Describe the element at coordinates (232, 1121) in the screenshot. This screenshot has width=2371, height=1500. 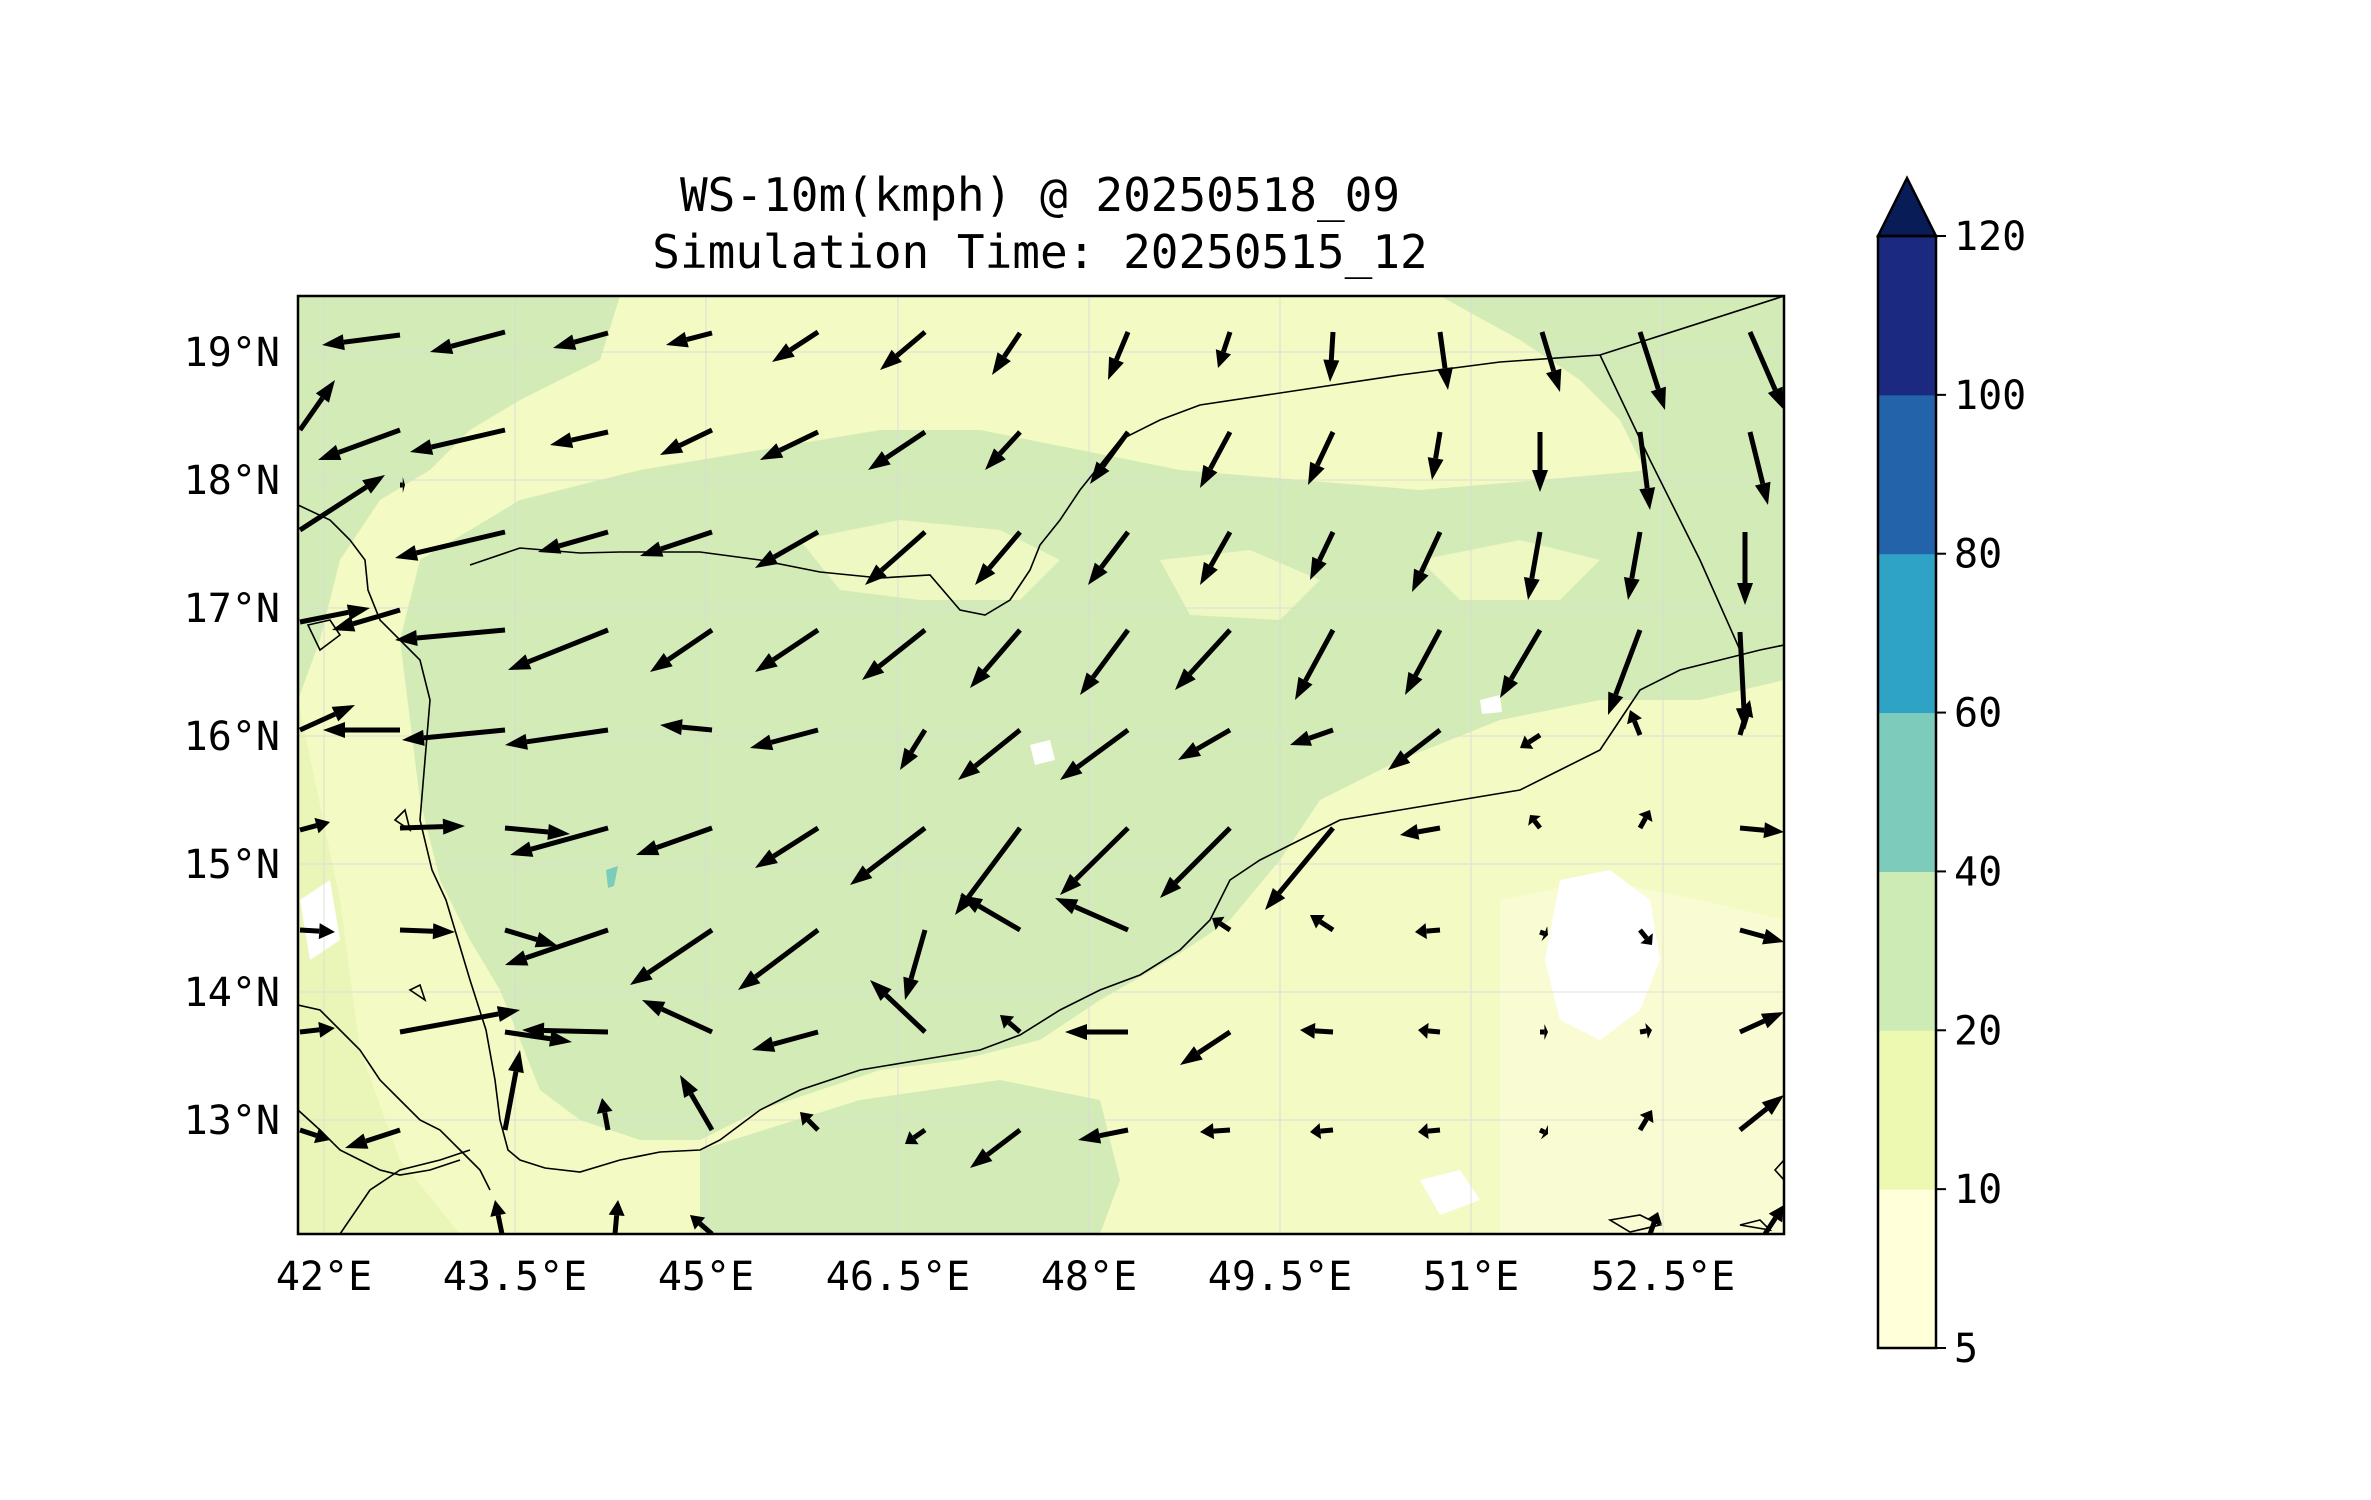
I see `y-tick-label: 13°N` at that location.